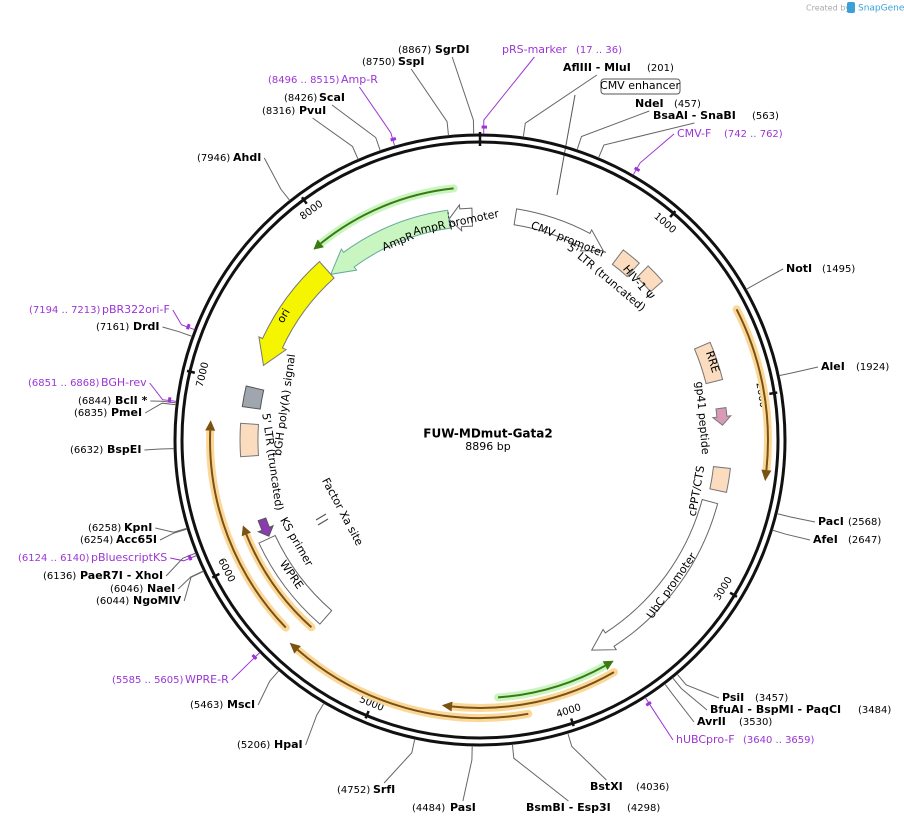 The height and width of the screenshot is (825, 904). Describe the element at coordinates (872, 367) in the screenshot. I see `site-position: (1924)` at that location.